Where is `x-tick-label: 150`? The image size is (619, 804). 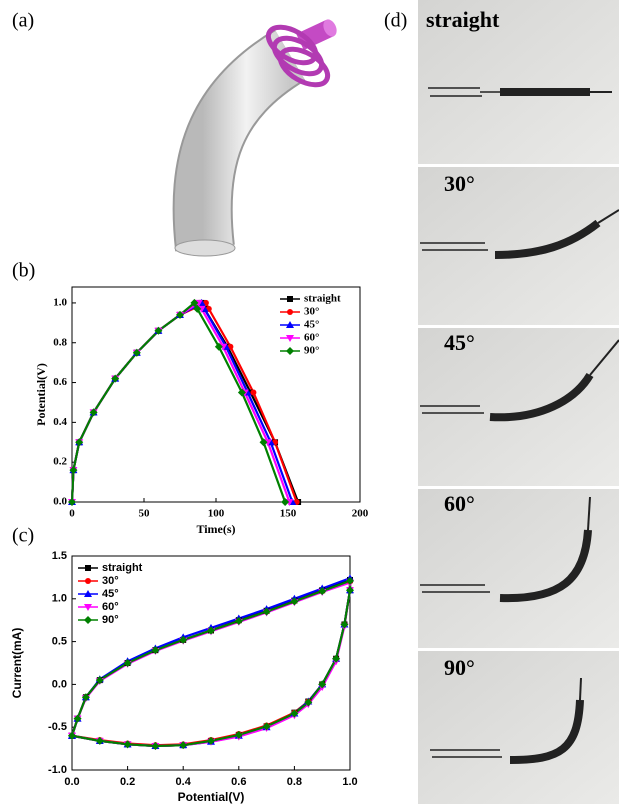 x-tick-label: 150 is located at coordinates (288, 514).